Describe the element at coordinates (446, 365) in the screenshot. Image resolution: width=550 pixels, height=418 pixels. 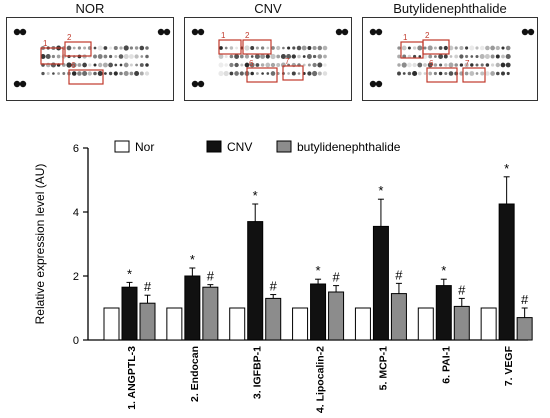
I see `x-tick-label: 6. PAI-1` at that location.